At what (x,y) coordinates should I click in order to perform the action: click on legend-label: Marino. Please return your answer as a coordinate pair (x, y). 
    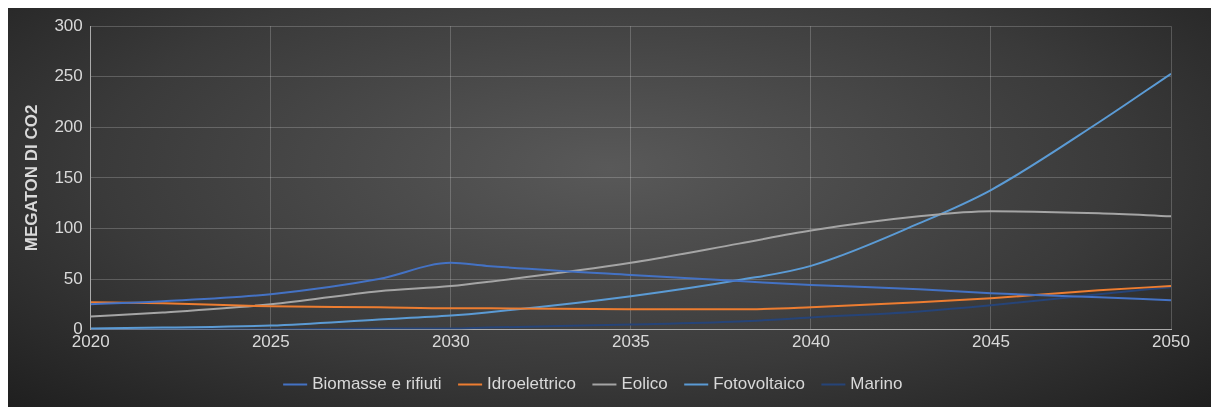
    Looking at the image, I should click on (876, 384).